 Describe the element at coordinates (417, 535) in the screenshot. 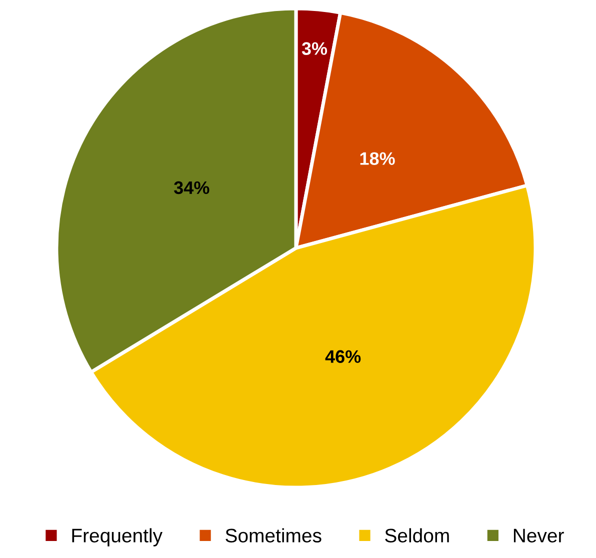

I see `legend-label: Seldom` at that location.